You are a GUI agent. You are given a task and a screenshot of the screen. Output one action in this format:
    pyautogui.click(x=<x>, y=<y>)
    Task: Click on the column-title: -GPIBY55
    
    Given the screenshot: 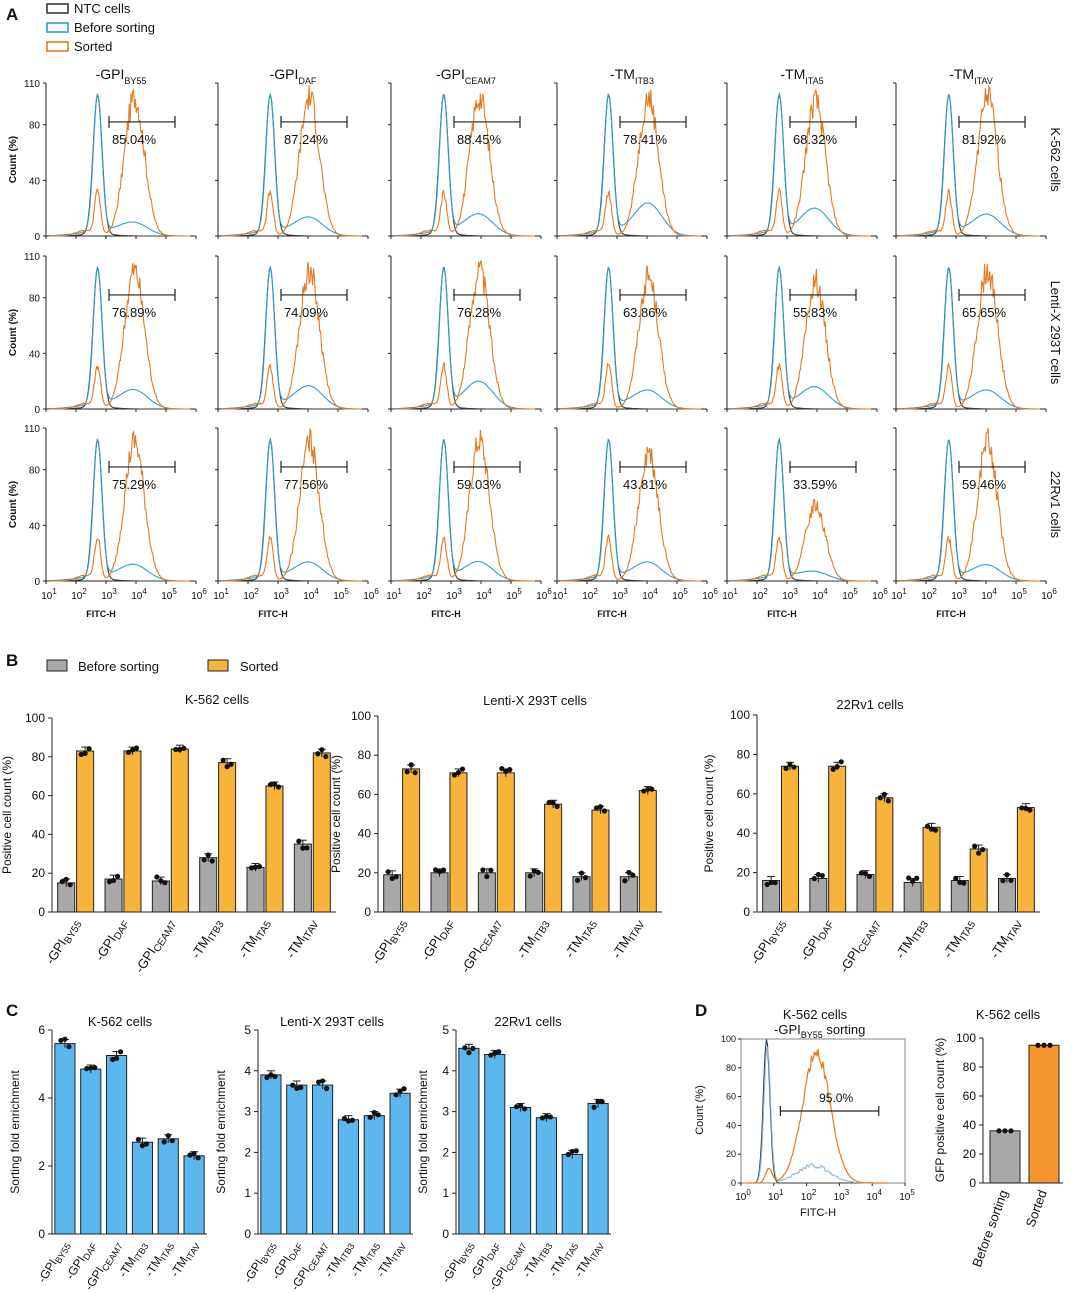 What is the action you would take?
    pyautogui.click(x=121, y=76)
    